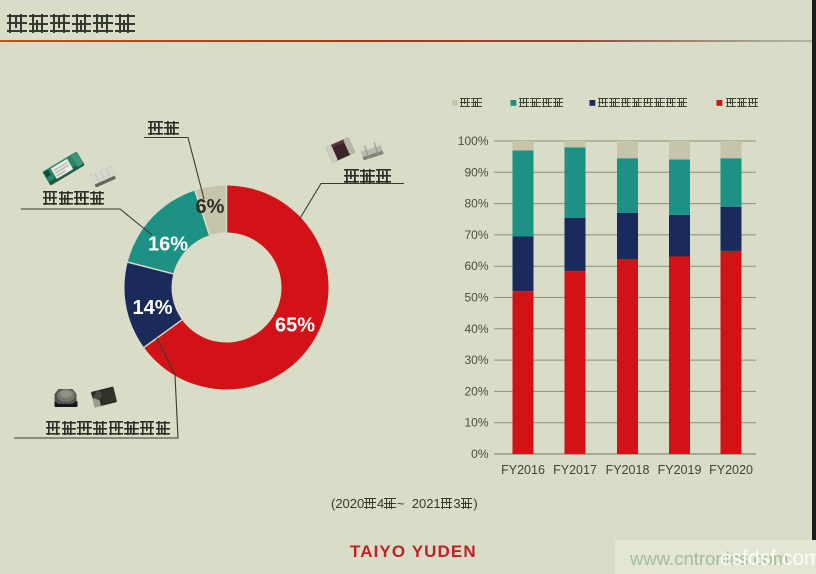 The image size is (816, 574). Describe the element at coordinates (476, 391) in the screenshot. I see `svg-text: 20%` at that location.